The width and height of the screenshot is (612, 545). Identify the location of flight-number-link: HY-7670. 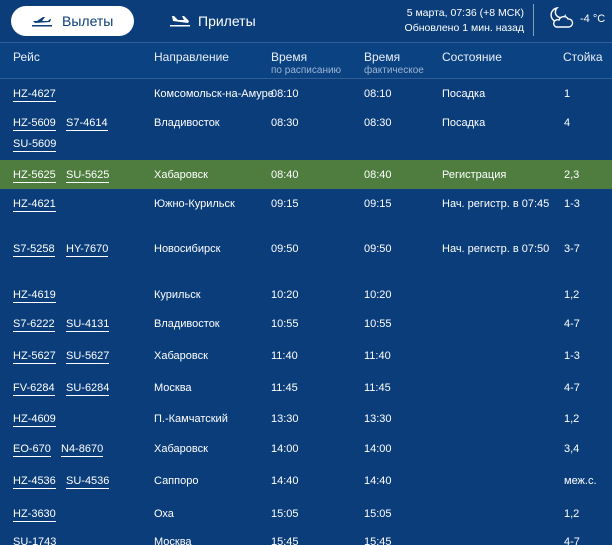
(87, 250).